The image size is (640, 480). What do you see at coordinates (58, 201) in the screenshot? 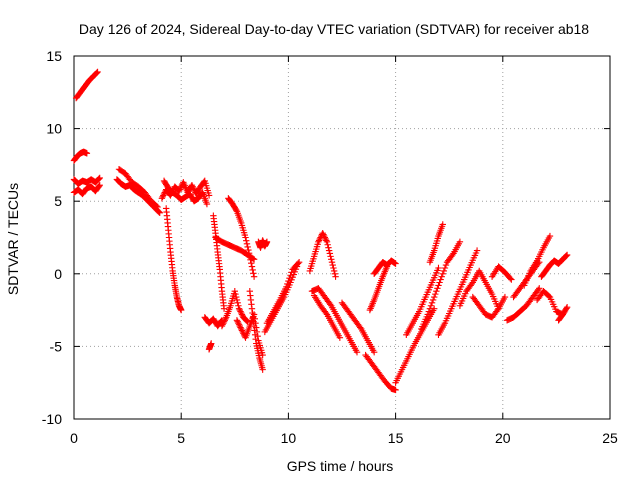
I see `y-tick-label: 5` at bounding box center [58, 201].